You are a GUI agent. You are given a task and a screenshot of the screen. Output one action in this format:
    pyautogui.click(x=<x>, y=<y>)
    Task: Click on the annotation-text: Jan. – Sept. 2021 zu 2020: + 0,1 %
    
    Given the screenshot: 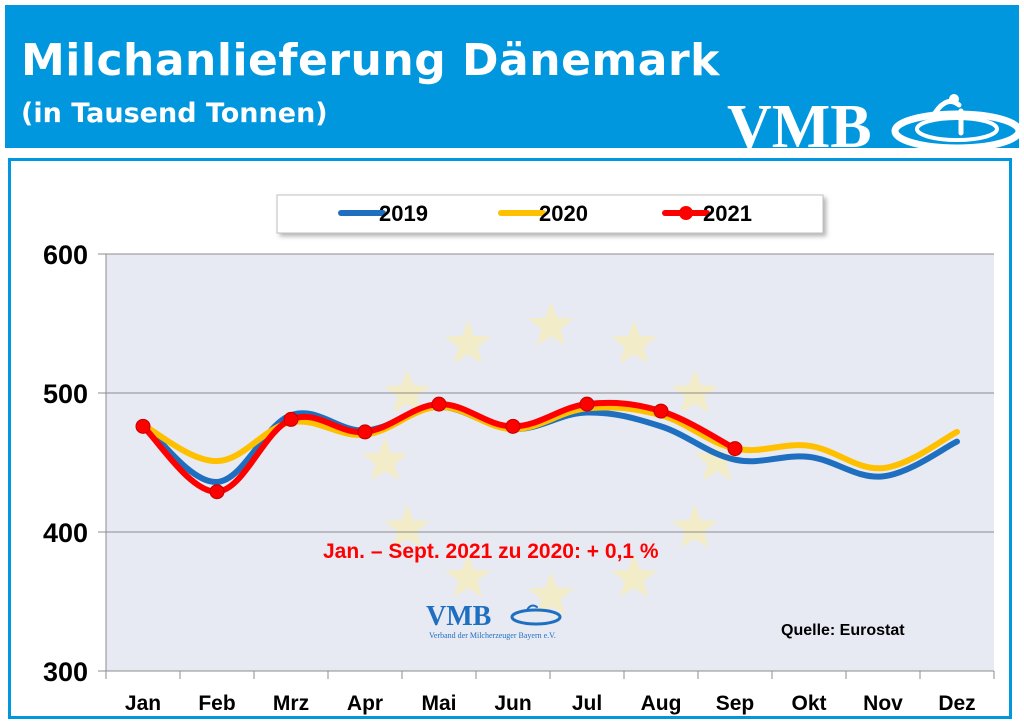 What is the action you would take?
    pyautogui.click(x=491, y=551)
    